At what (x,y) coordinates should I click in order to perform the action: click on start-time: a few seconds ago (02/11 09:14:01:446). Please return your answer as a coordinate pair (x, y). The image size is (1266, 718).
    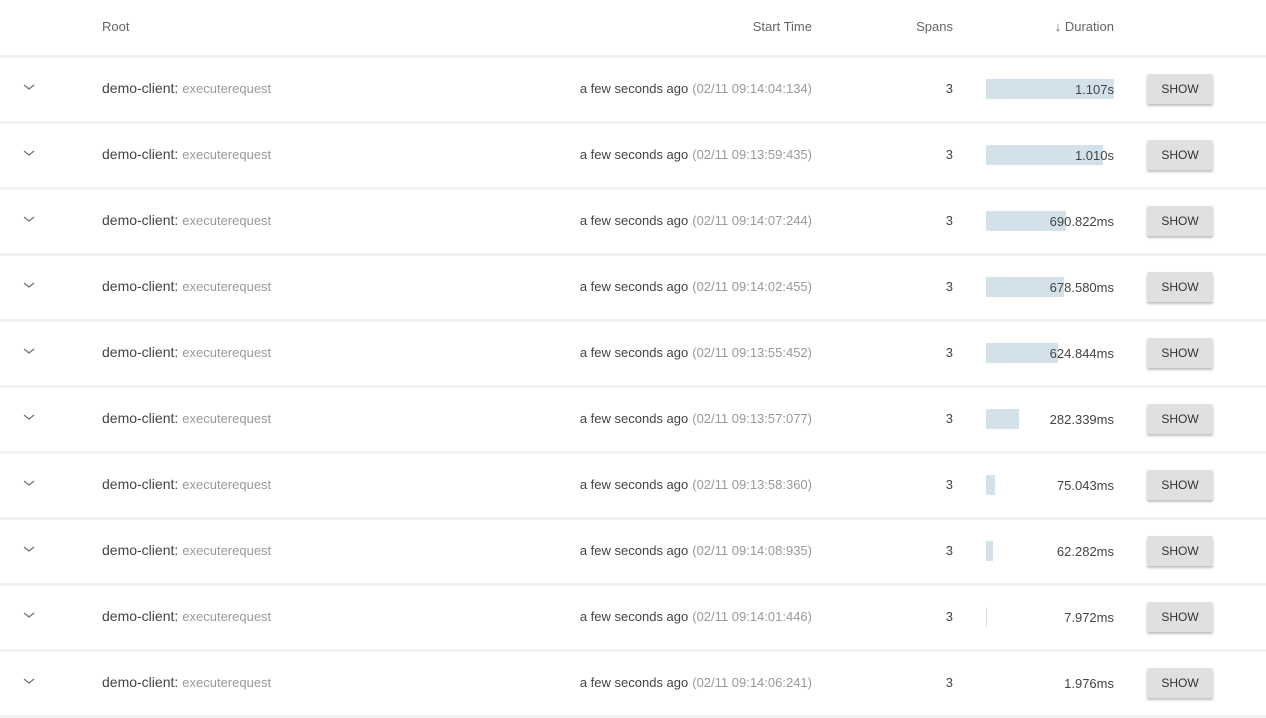
    Looking at the image, I should click on (696, 616).